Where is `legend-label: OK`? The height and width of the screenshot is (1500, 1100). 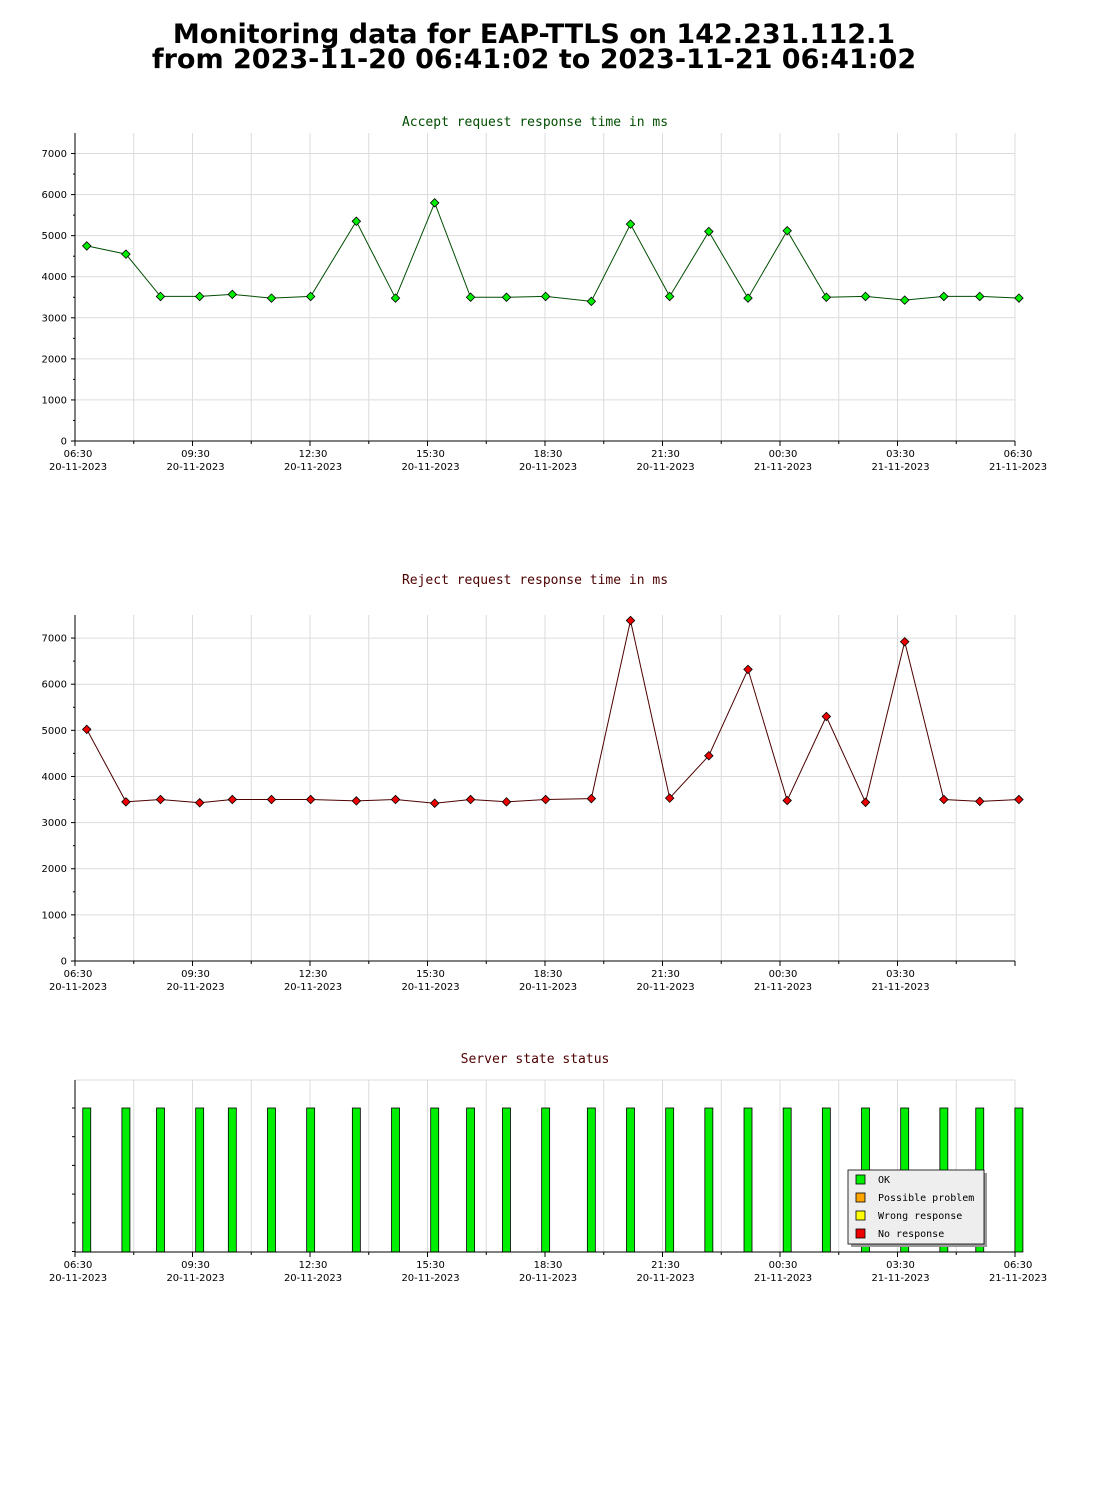
legend-label: OK is located at coordinates (884, 1180).